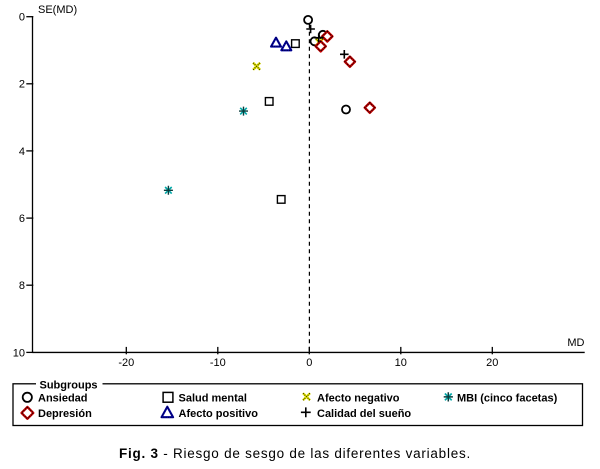  I want to click on svg-text: 8, so click(22, 286).